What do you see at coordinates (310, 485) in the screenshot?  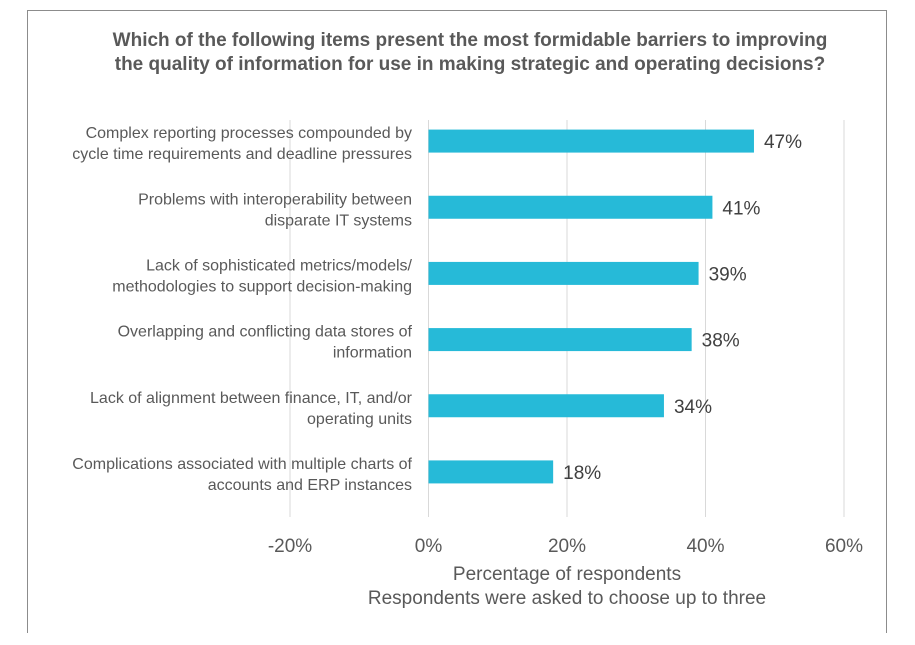 I see `category-label: accounts and ERP instances` at bounding box center [310, 485].